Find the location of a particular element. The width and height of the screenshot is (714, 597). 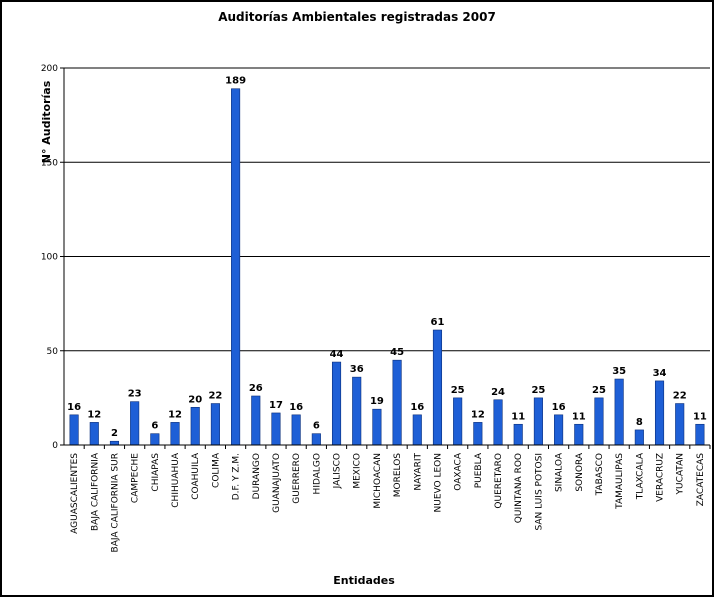

x-tick-label: CHIHUAHUA is located at coordinates (176, 480).